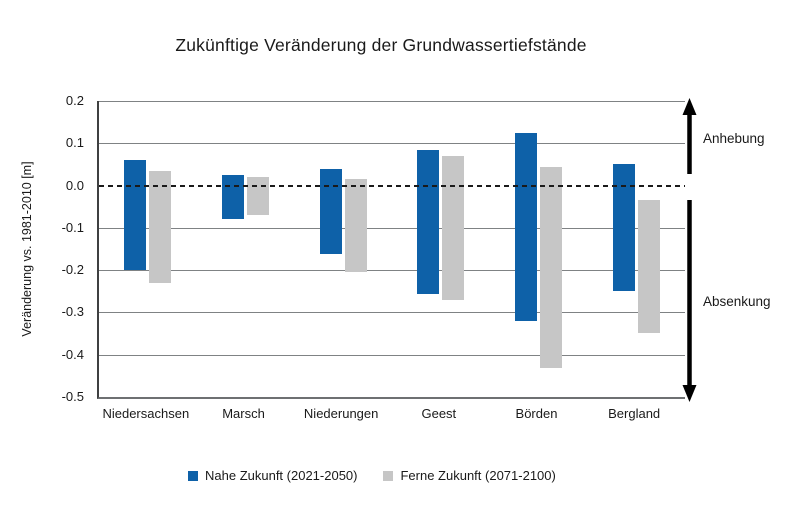  I want to click on bar-ferne-zukunft-geest, so click(453, 228).